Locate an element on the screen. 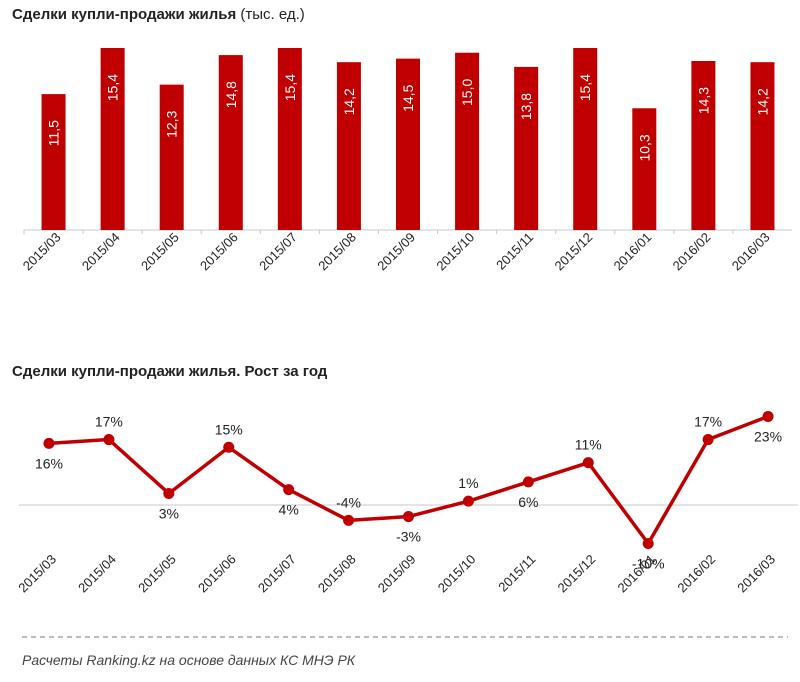 This screenshot has height=682, width=800. line-point-2015/12 is located at coordinates (588, 463).